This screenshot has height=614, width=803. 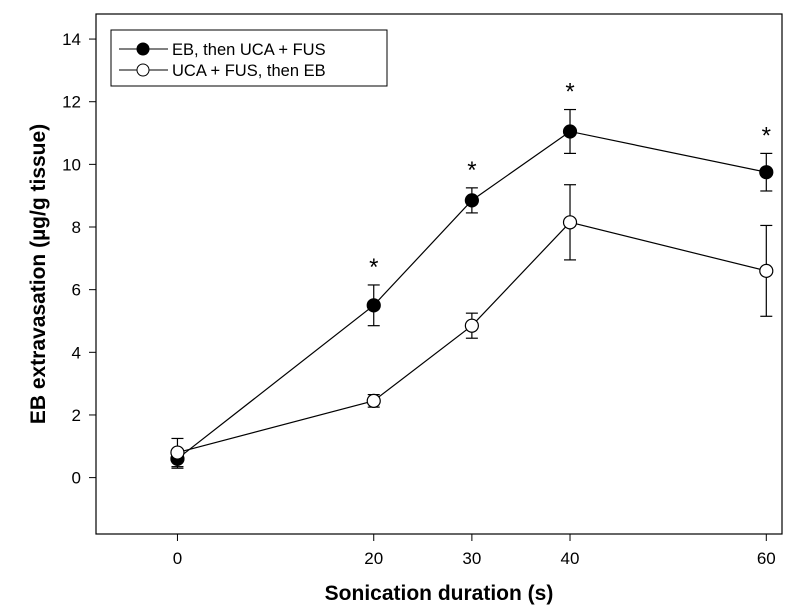 I want to click on y-tick-label: 6, so click(x=76, y=290).